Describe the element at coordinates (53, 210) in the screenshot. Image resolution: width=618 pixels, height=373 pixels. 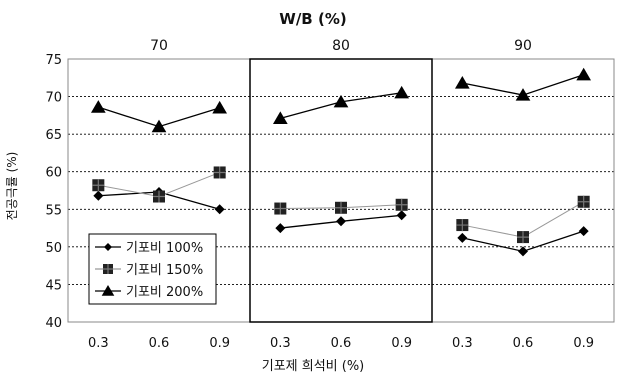
I see `y-tick-label: 55` at that location.